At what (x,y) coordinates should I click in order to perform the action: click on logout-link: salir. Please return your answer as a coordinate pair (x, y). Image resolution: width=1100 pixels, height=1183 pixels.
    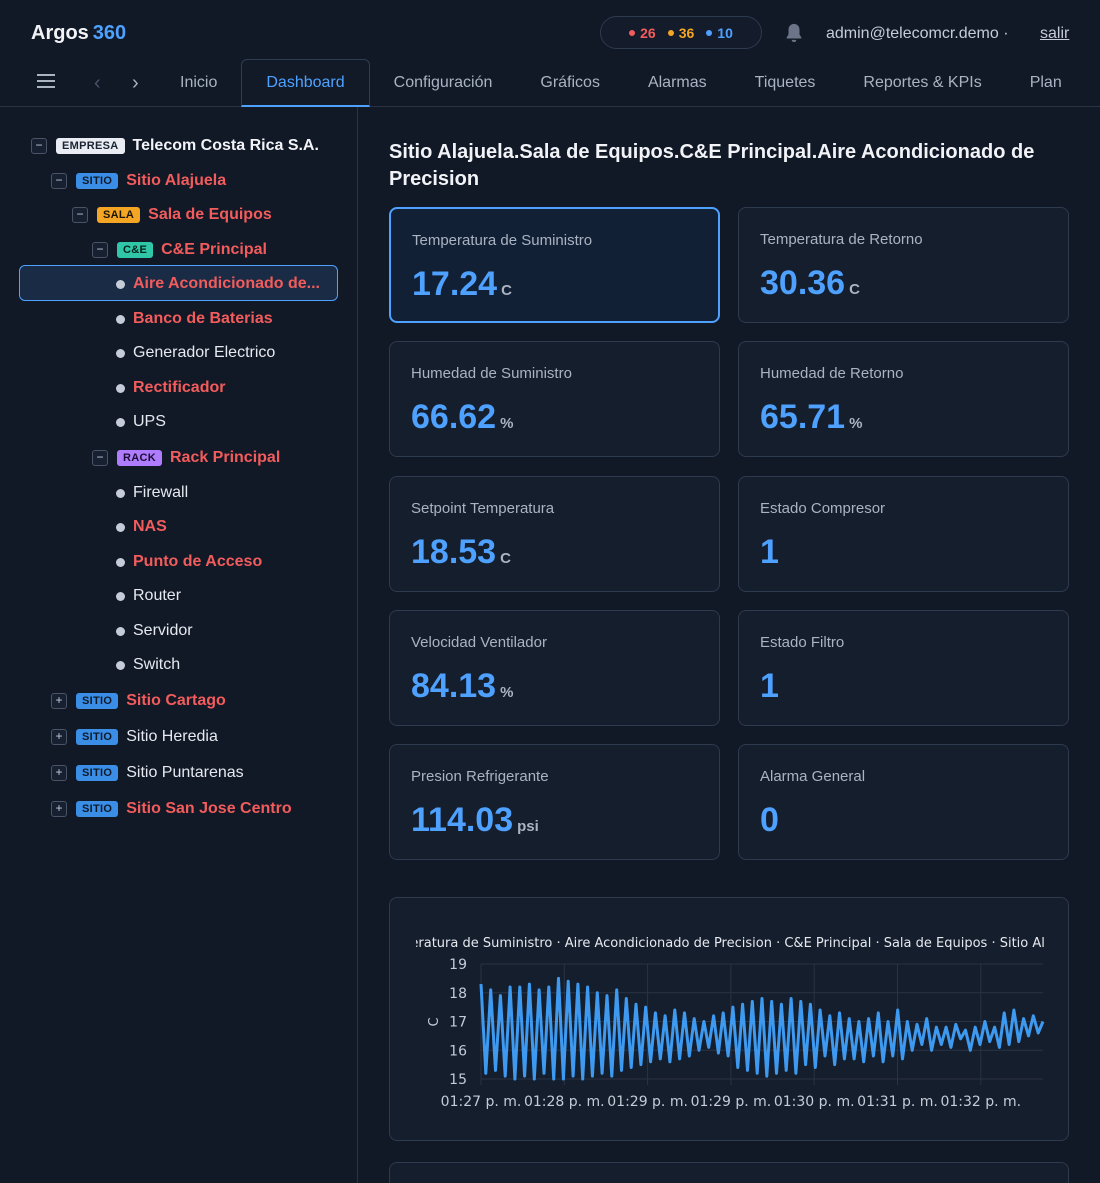
    Looking at the image, I should click on (1055, 33).